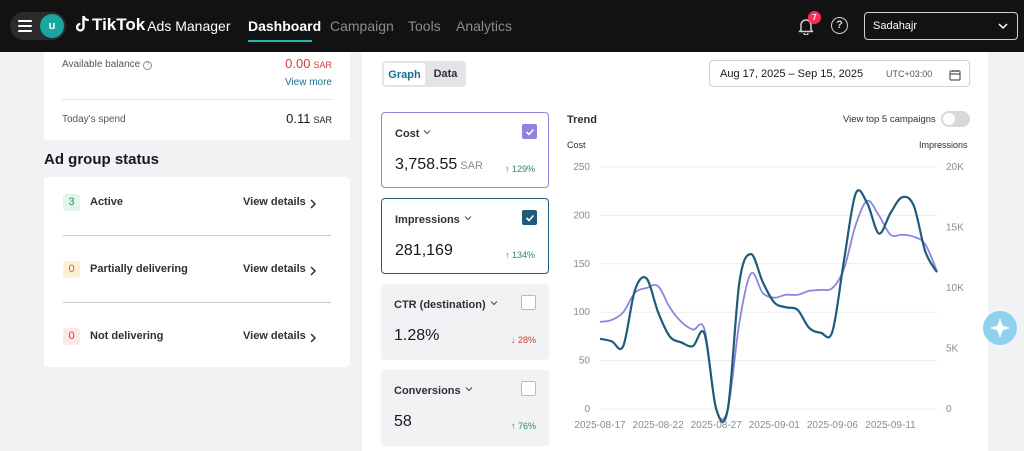 This screenshot has height=451, width=1024. What do you see at coordinates (465, 322) in the screenshot?
I see `metric-card-ctr: CTR (destination) 1.28% ↓ 28%` at bounding box center [465, 322].